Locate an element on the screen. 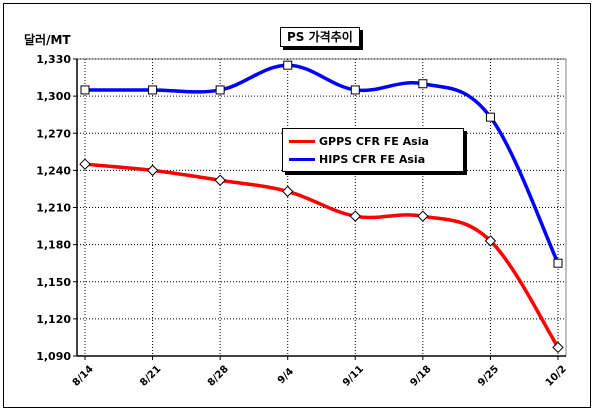 The width and height of the screenshot is (596, 413). y-tick-label: 1,330 is located at coordinates (53, 59).